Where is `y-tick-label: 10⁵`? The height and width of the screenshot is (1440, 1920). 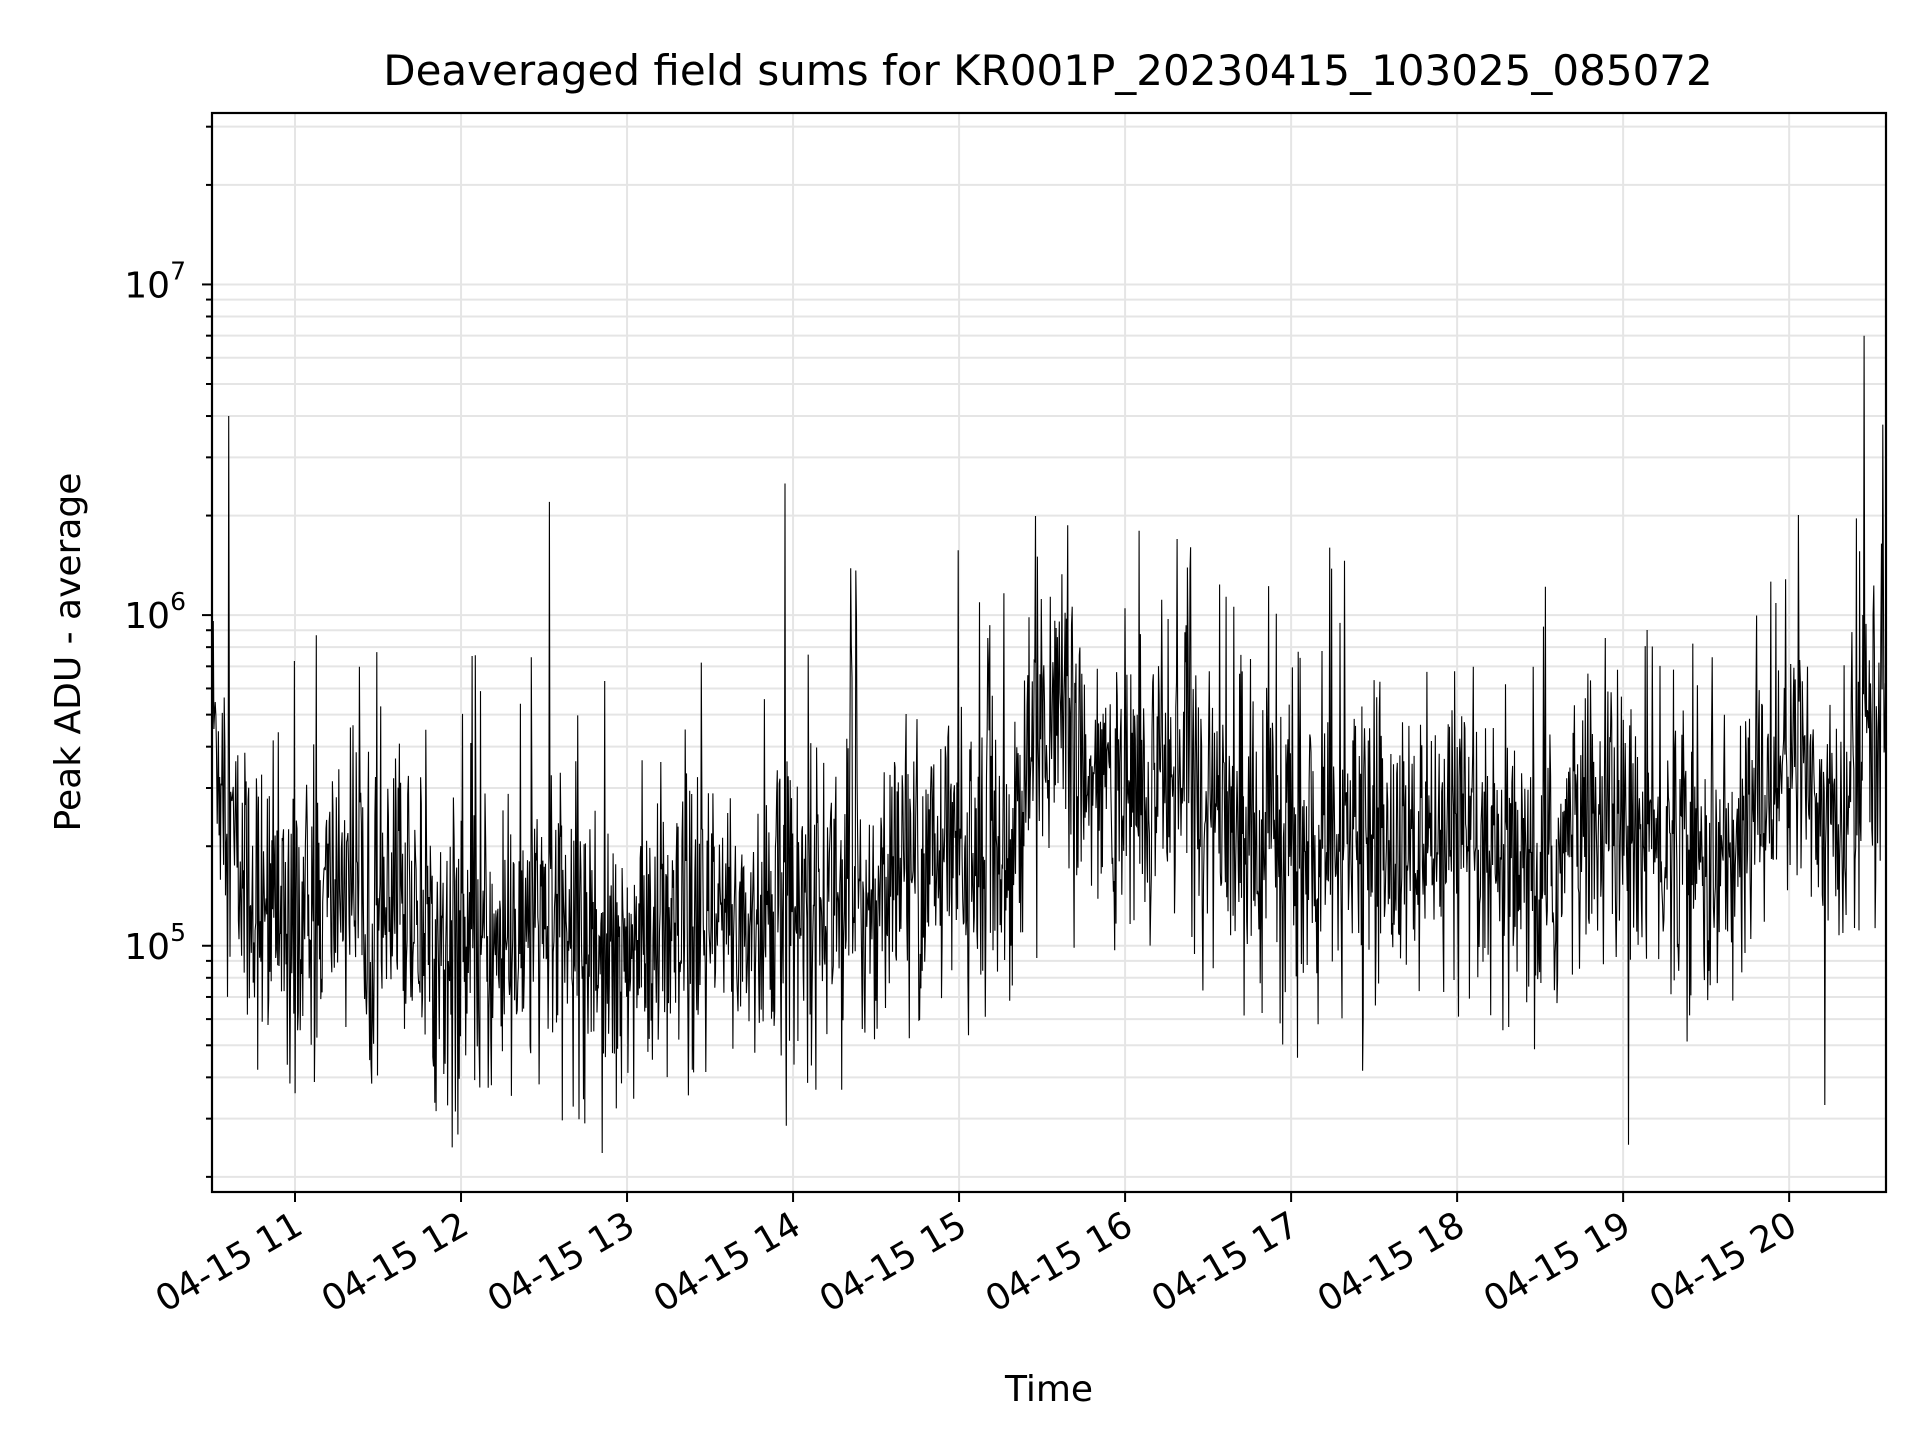 y-tick-label: 10⁵ is located at coordinates (155, 943).